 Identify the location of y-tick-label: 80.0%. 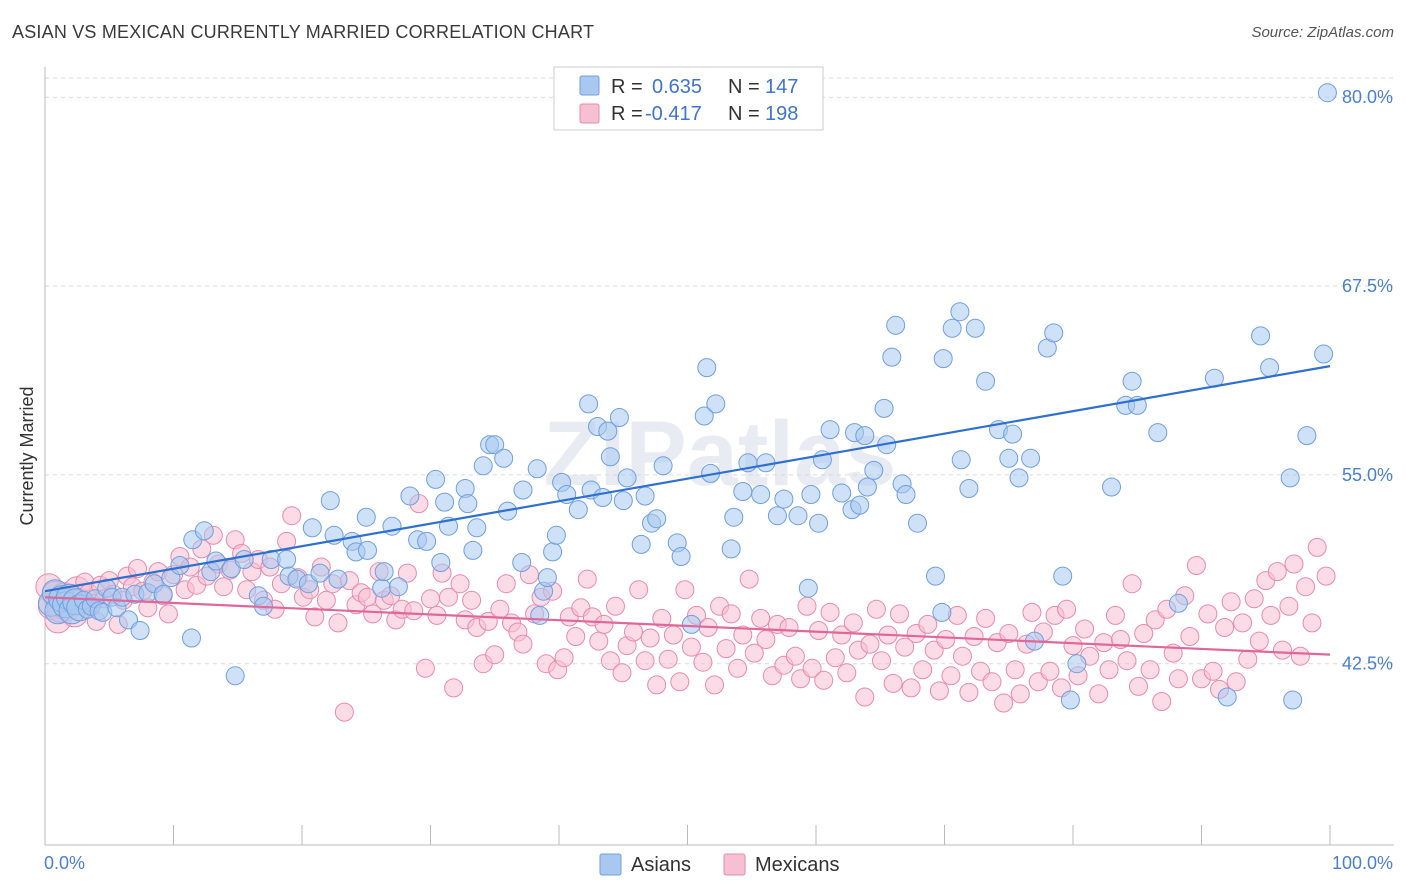
(1367, 97).